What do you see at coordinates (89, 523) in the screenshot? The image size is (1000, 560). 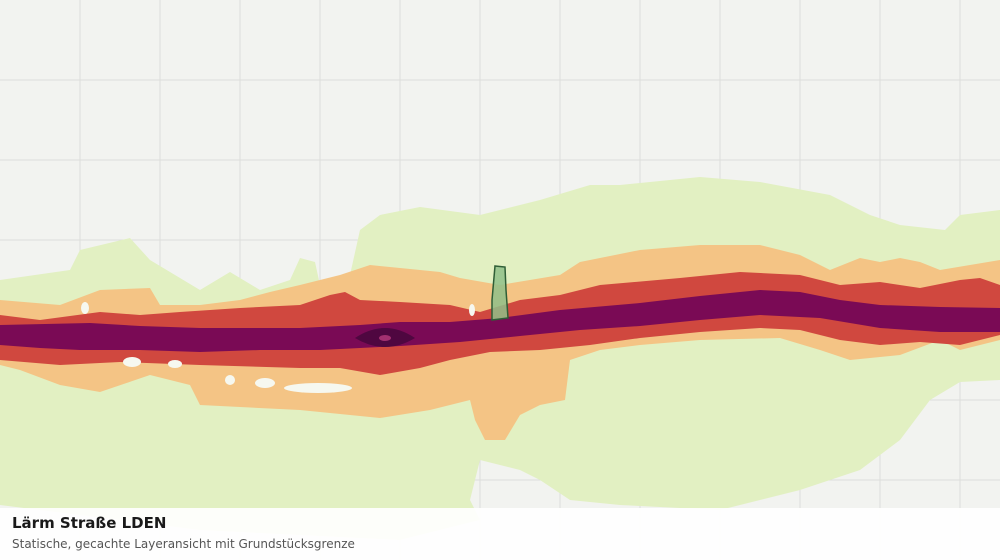 I see `layer-title: Lärm Straße LDEN` at bounding box center [89, 523].